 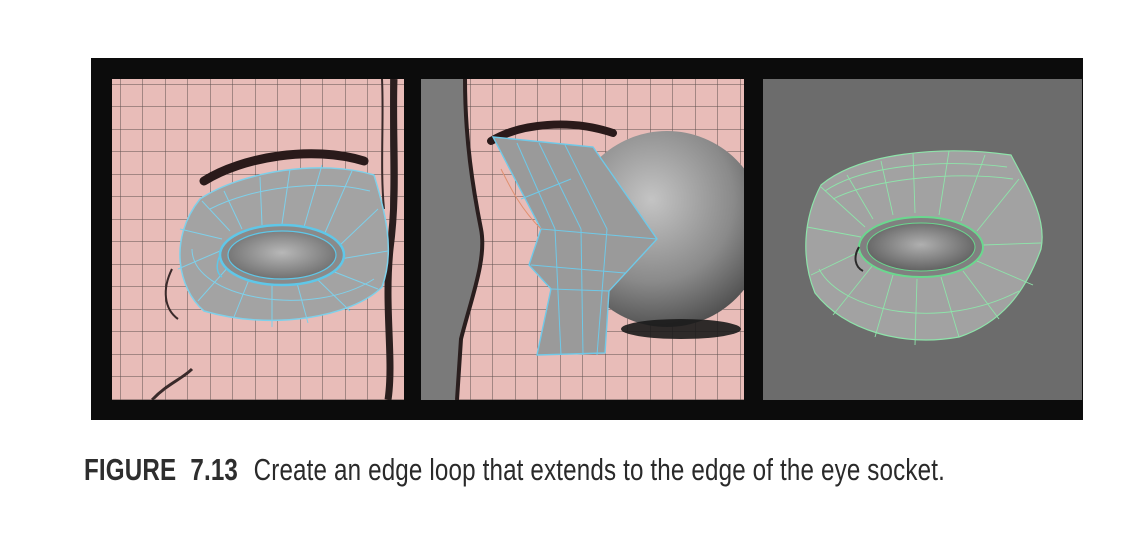 What do you see at coordinates (130, 469) in the screenshot?
I see `figure-label: FIGURE` at bounding box center [130, 469].